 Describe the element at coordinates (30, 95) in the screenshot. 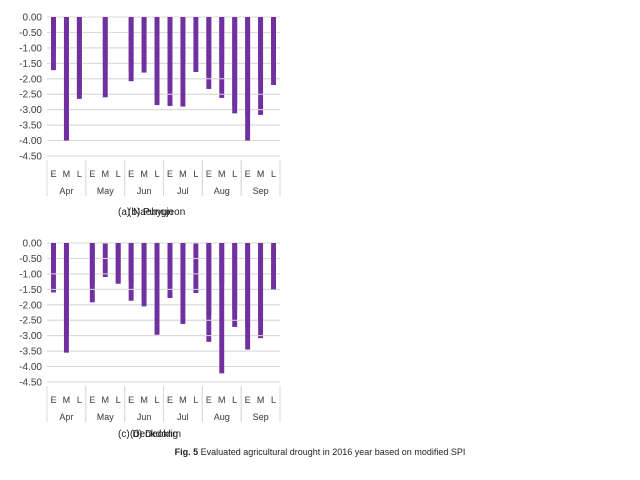

I see `y-tick-label: -2.50` at that location.